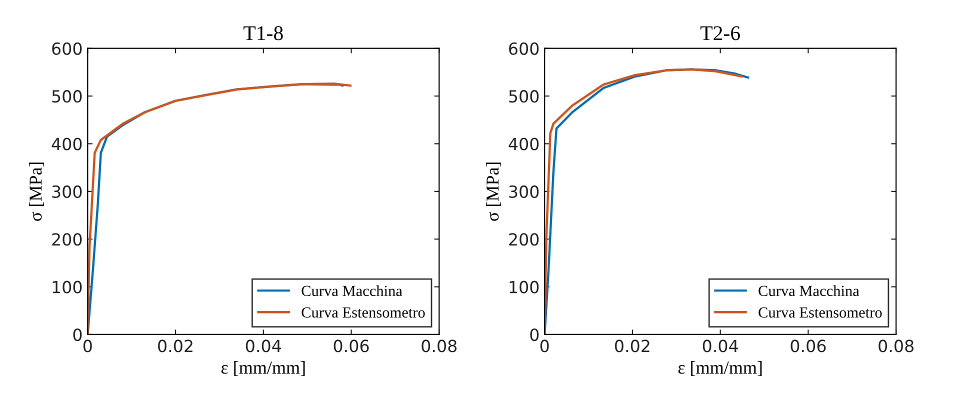 The height and width of the screenshot is (403, 974). What do you see at coordinates (720, 33) in the screenshot?
I see `chart-title: T2-6` at bounding box center [720, 33].